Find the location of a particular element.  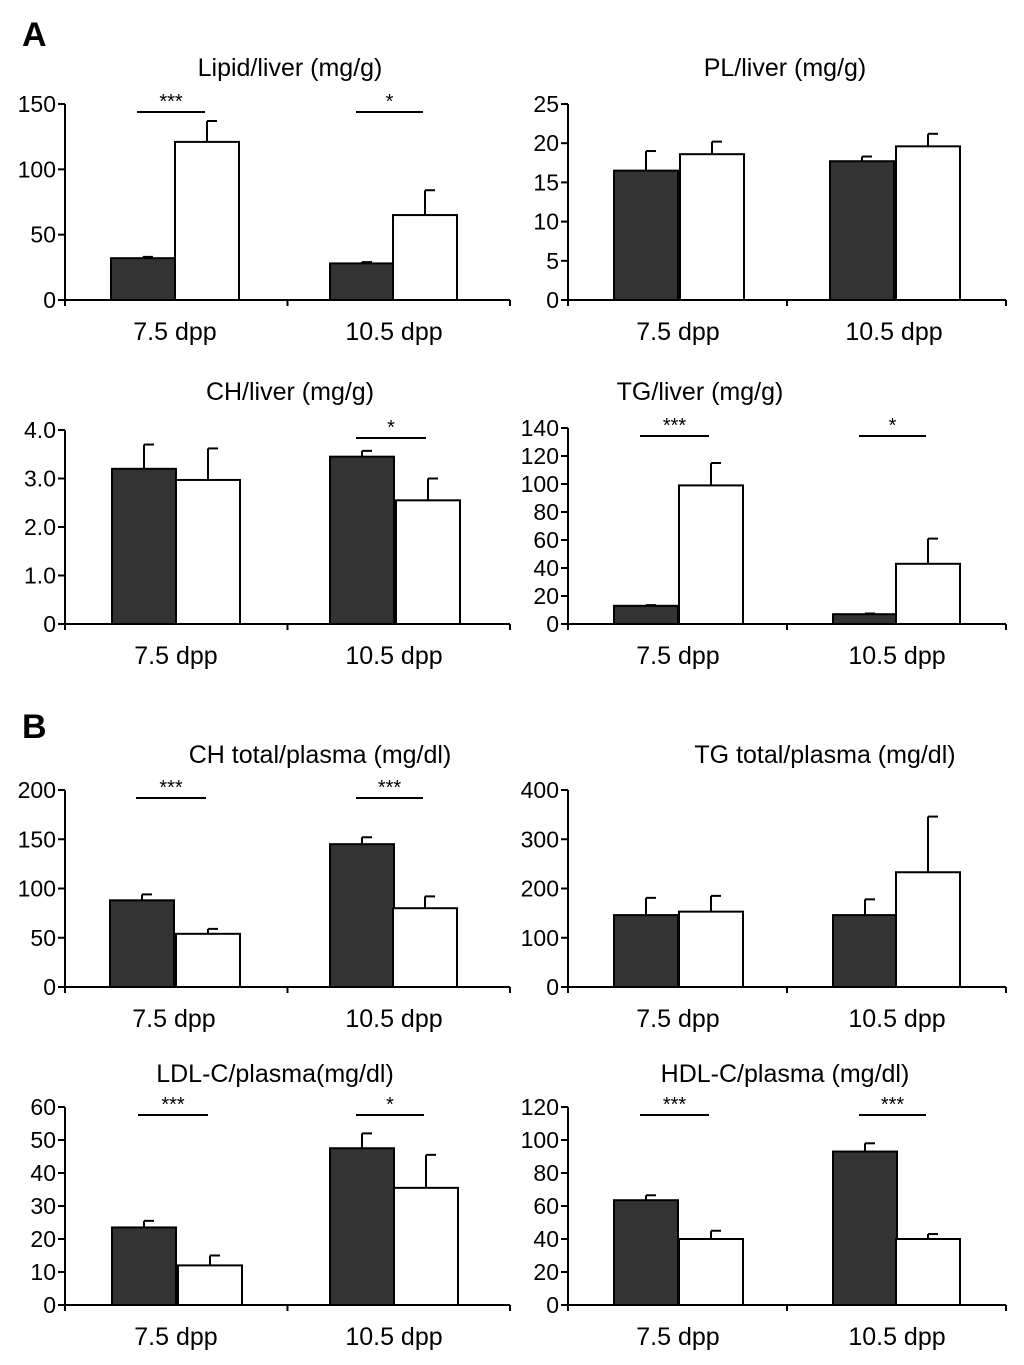

y-tick-label: 400 is located at coordinates (540, 790).